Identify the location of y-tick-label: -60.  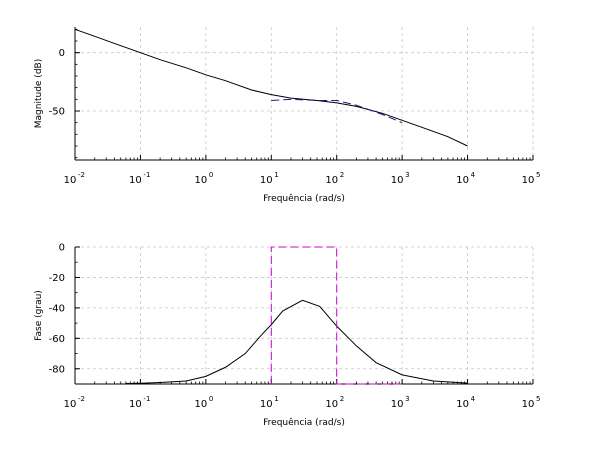
(57, 339).